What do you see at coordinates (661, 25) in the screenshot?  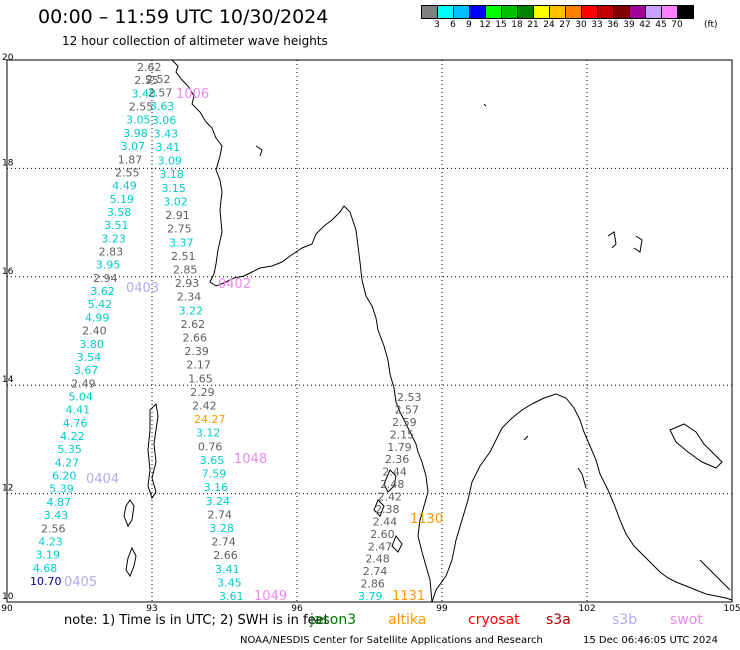 I see `legend-tick: 45` at bounding box center [661, 25].